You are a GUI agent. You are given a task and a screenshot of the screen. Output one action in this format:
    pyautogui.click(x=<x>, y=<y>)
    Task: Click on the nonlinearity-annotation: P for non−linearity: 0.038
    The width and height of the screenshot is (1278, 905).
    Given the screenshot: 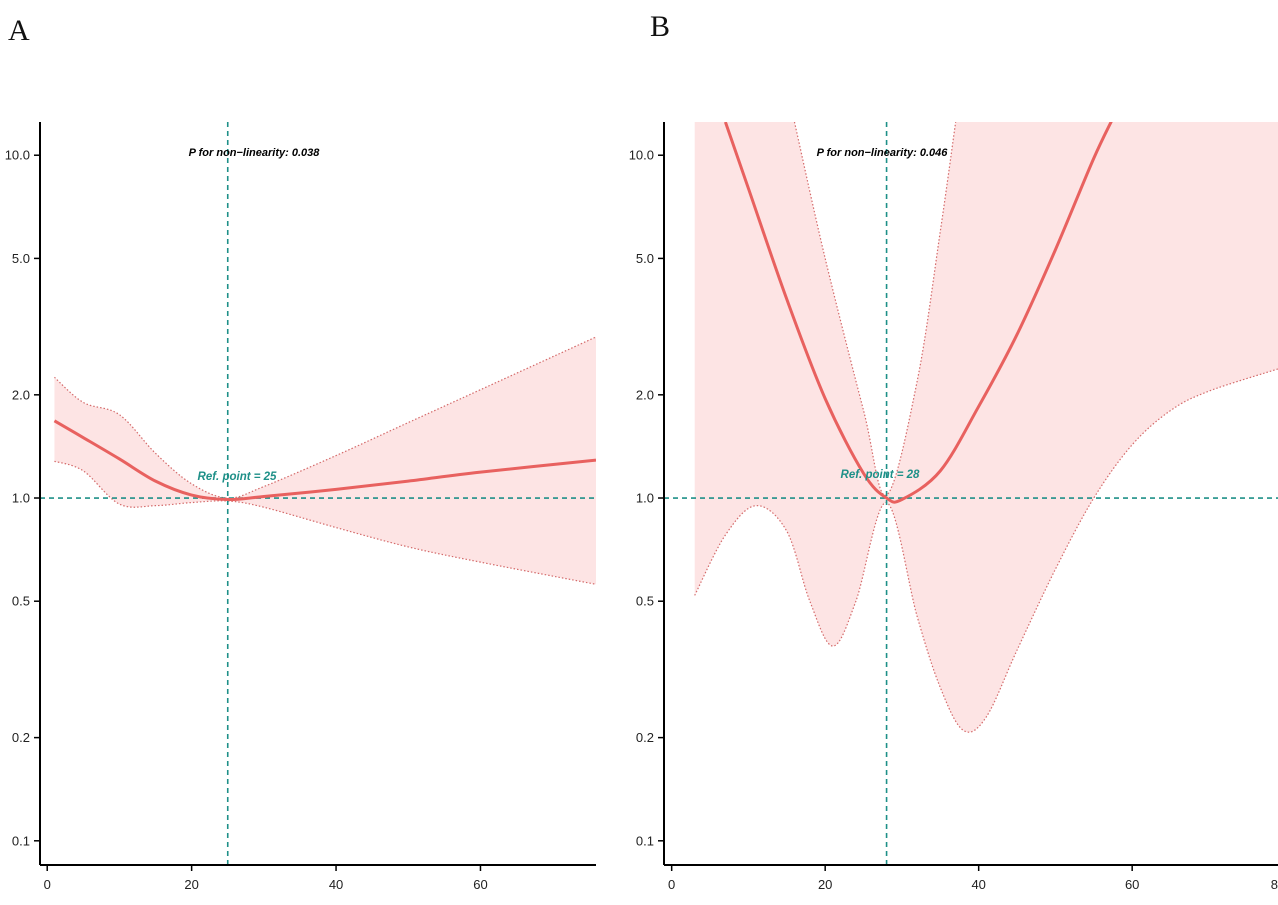 What is the action you would take?
    pyautogui.click(x=255, y=153)
    